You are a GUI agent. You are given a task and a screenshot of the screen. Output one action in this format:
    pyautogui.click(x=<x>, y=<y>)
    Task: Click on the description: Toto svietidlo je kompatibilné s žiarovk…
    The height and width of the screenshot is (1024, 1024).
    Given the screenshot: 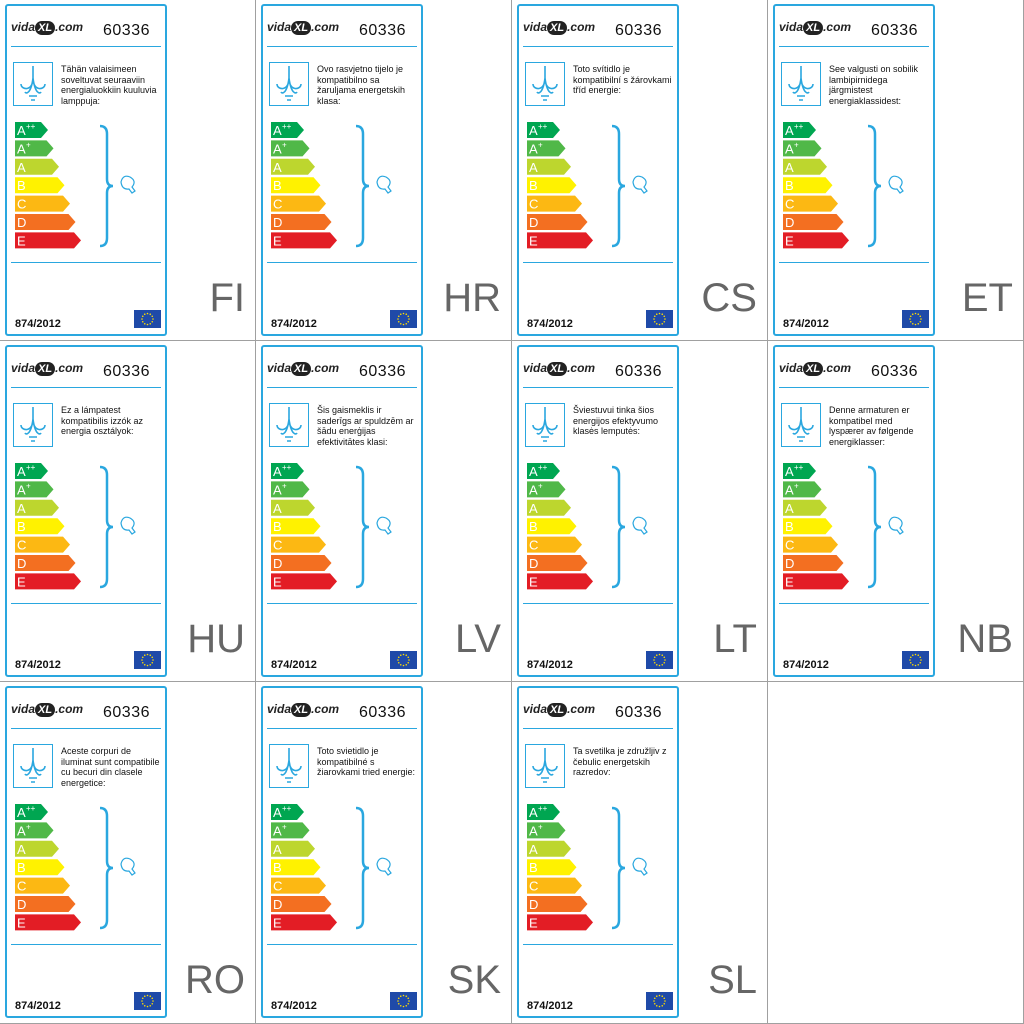 What is the action you would take?
    pyautogui.click(x=366, y=761)
    